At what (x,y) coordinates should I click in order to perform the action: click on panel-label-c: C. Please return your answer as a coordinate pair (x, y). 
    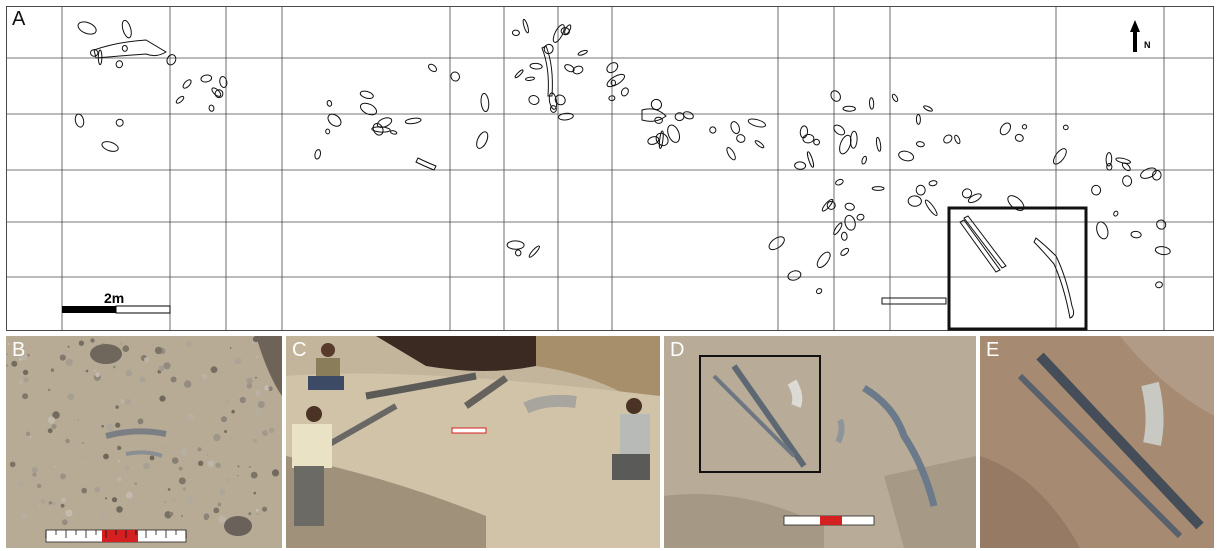
    Looking at the image, I should click on (299, 350).